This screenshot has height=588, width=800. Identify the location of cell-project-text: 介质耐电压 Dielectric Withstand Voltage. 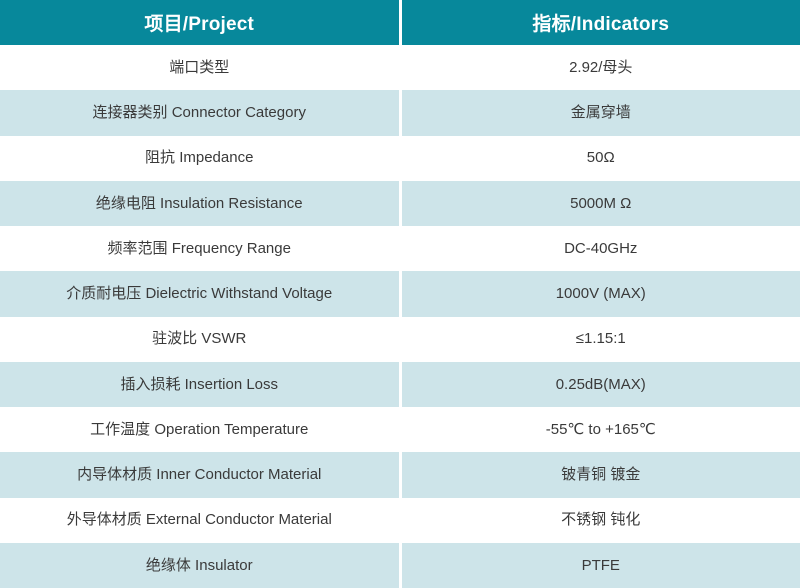
(199, 294).